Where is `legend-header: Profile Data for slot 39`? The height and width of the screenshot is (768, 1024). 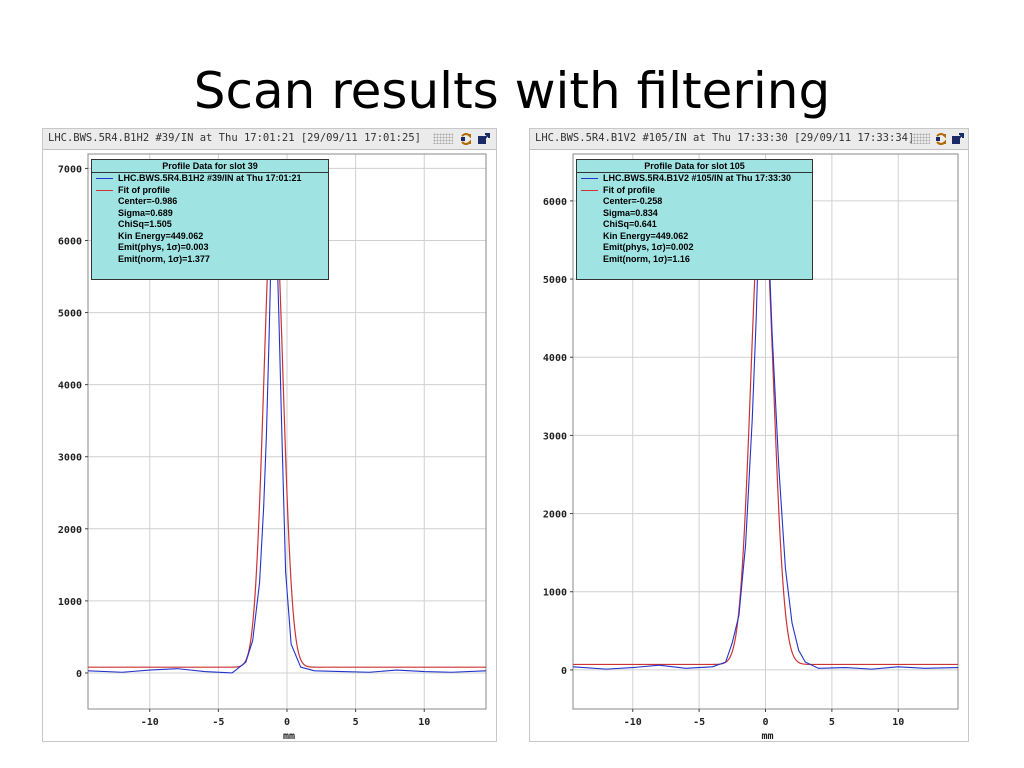
legend-header: Profile Data for slot 39 is located at coordinates (210, 166).